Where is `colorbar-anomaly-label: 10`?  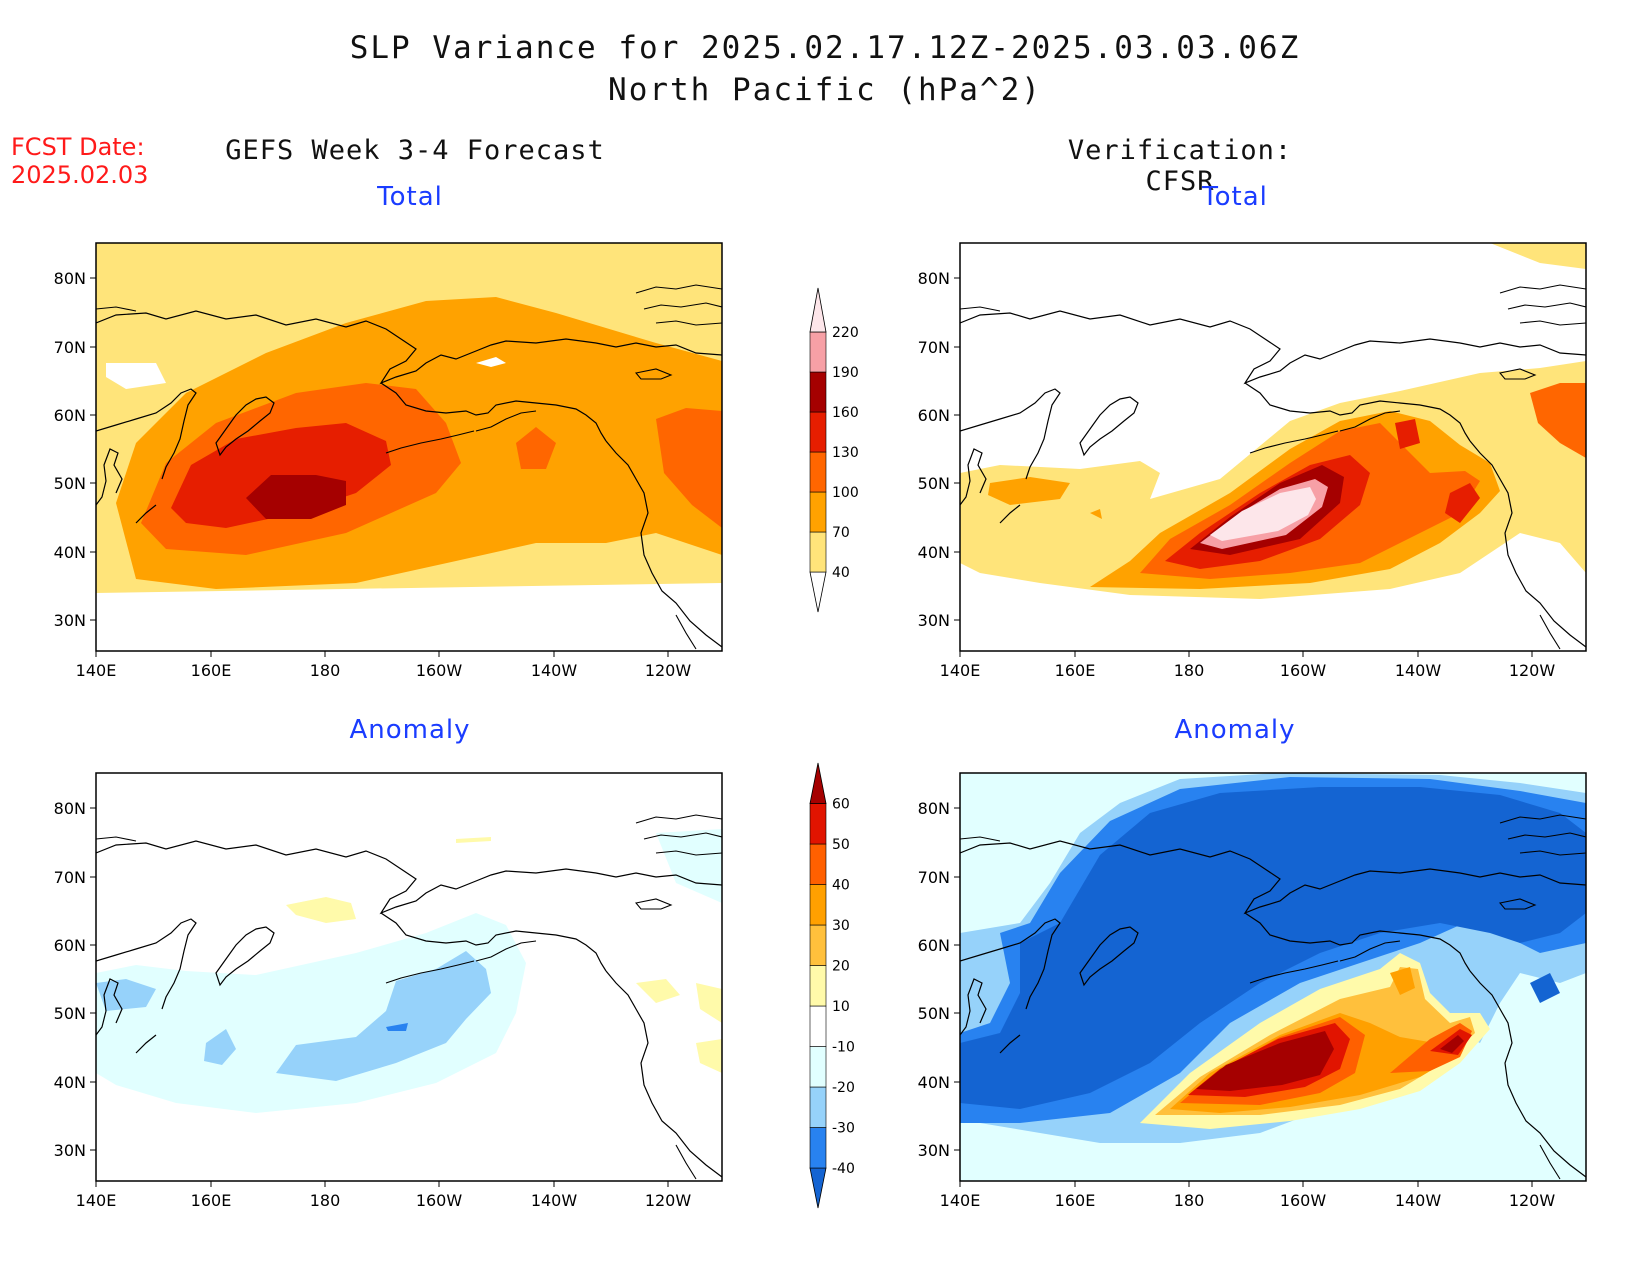
colorbar-anomaly-label: 10 is located at coordinates (841, 1007).